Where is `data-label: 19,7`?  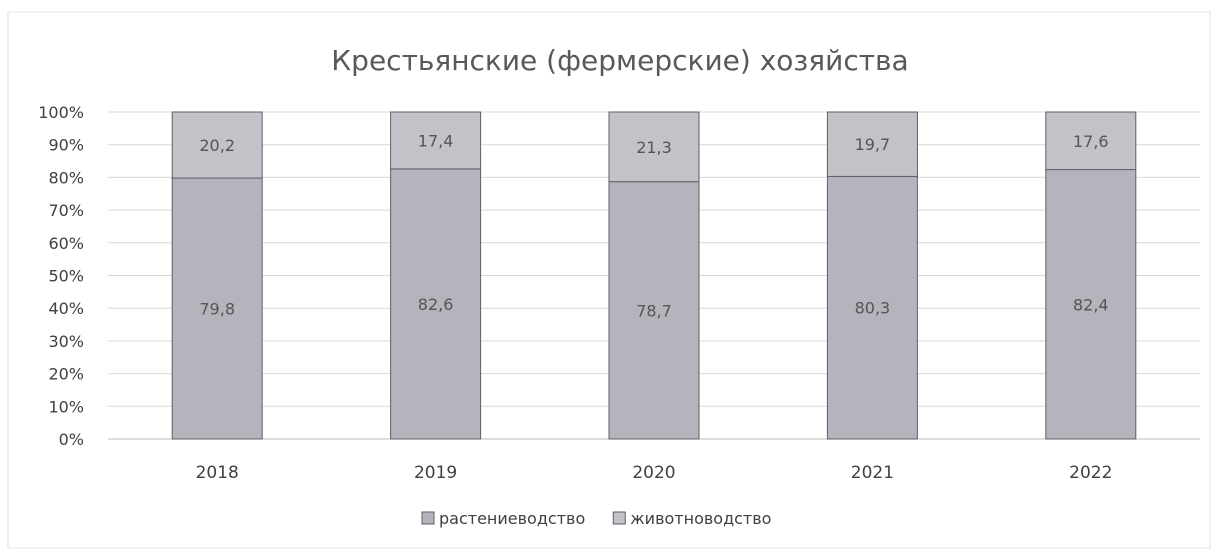 data-label: 19,7 is located at coordinates (873, 144).